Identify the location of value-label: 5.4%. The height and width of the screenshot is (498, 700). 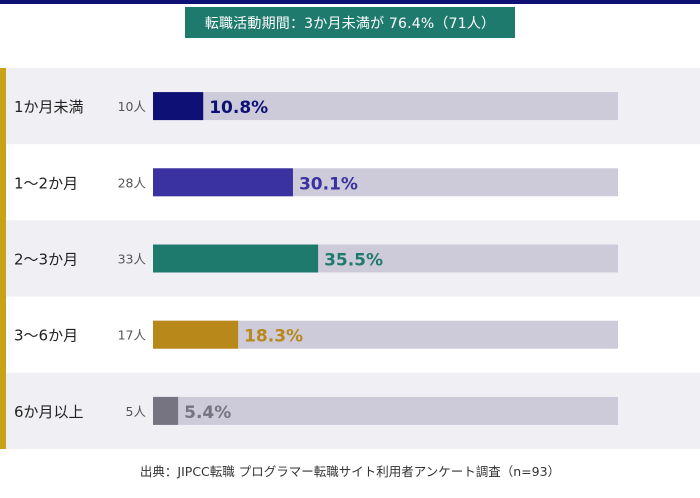
(207, 413).